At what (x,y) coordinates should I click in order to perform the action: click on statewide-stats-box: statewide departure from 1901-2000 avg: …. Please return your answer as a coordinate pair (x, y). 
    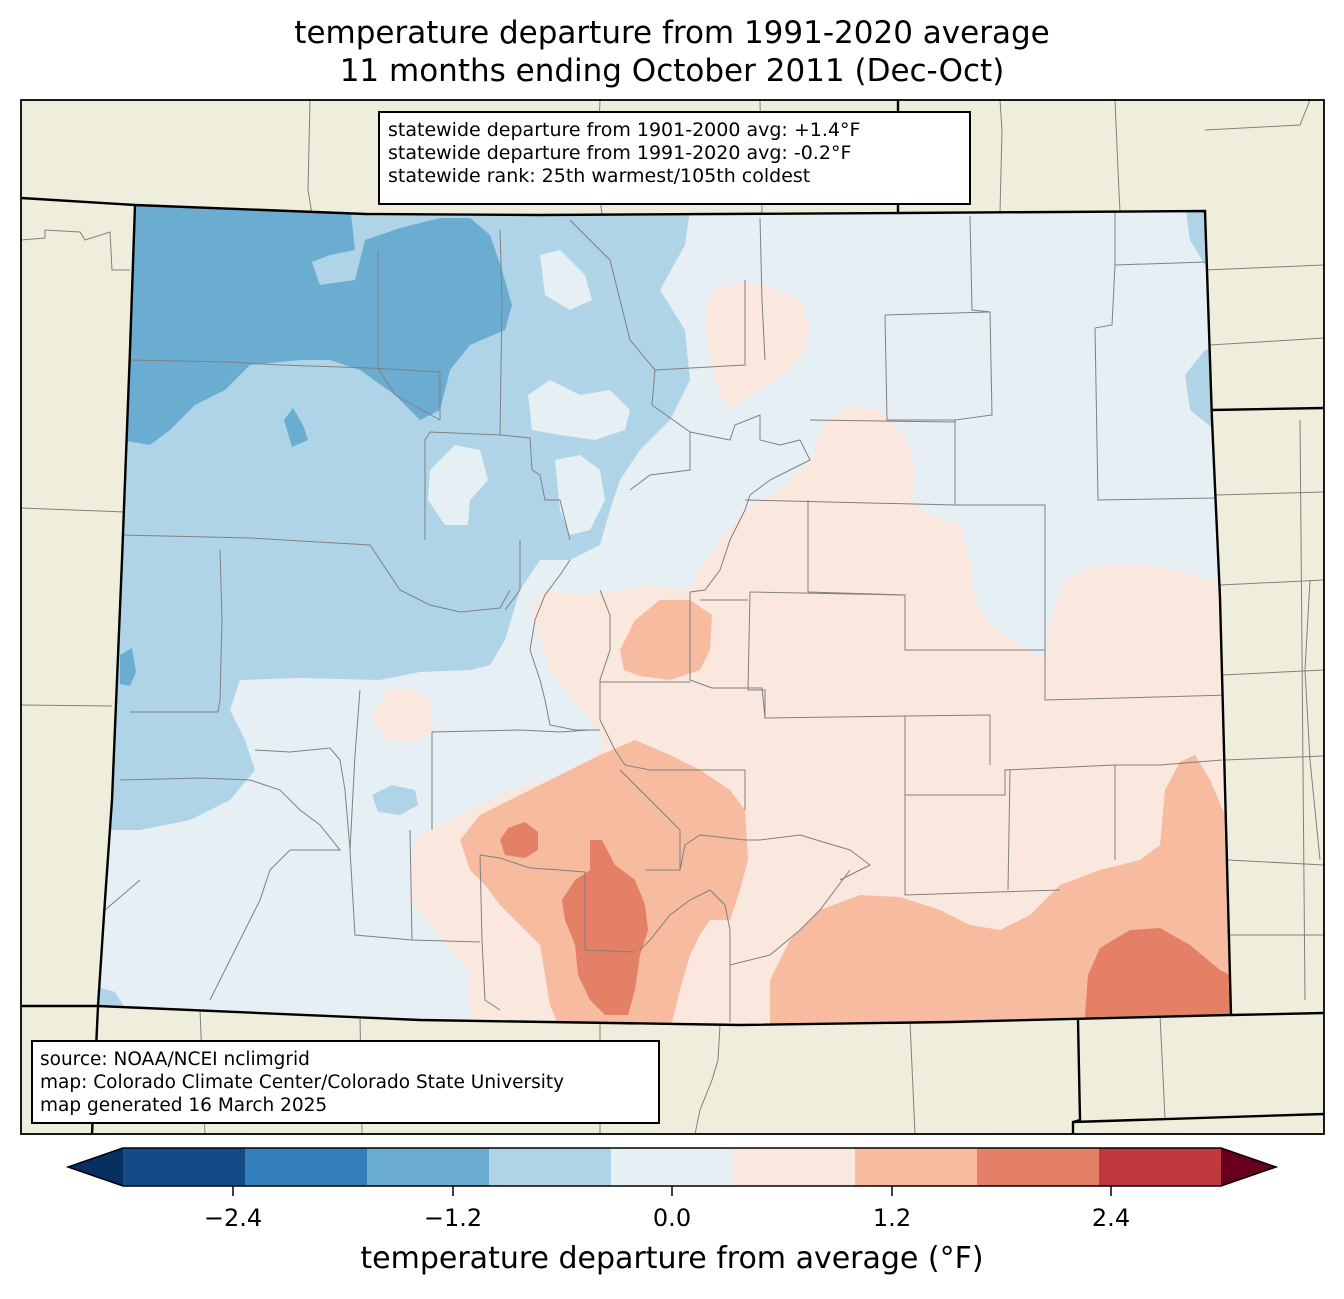
    Looking at the image, I should click on (674, 158).